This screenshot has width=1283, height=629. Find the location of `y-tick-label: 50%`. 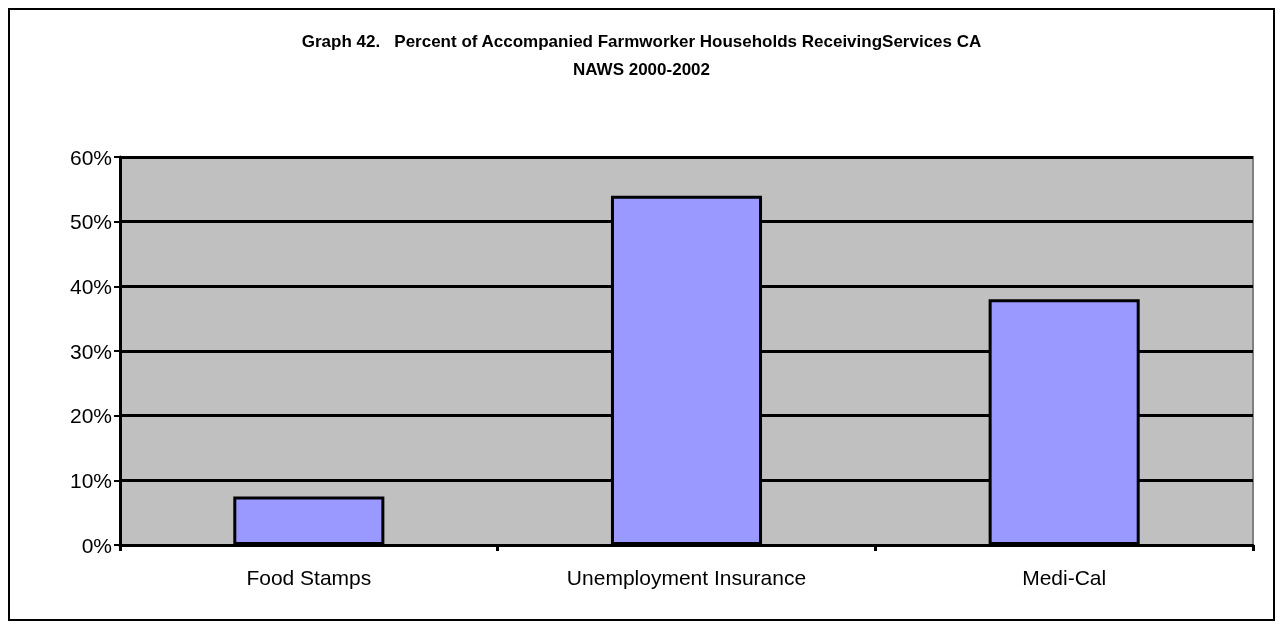

y-tick-label: 50% is located at coordinates (90, 222).